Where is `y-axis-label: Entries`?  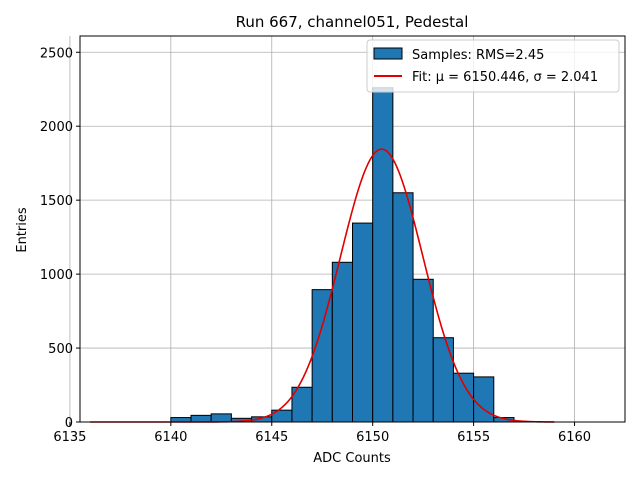 y-axis-label: Entries is located at coordinates (22, 230).